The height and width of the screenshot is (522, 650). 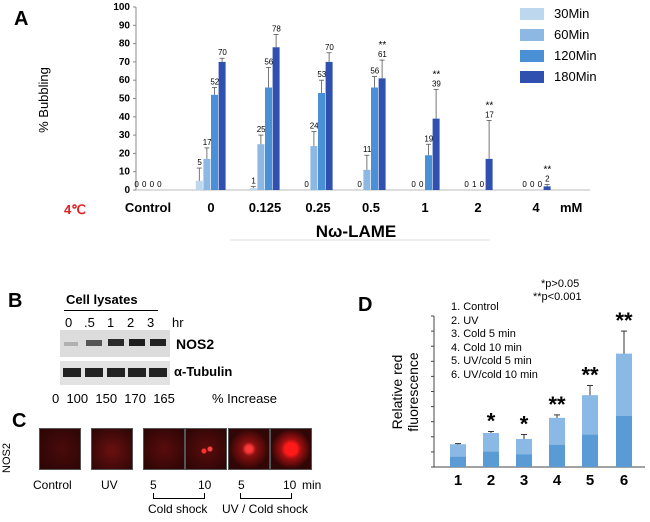 What do you see at coordinates (436, 83) in the screenshot?
I see `chart-a-data-label: 39` at bounding box center [436, 83].